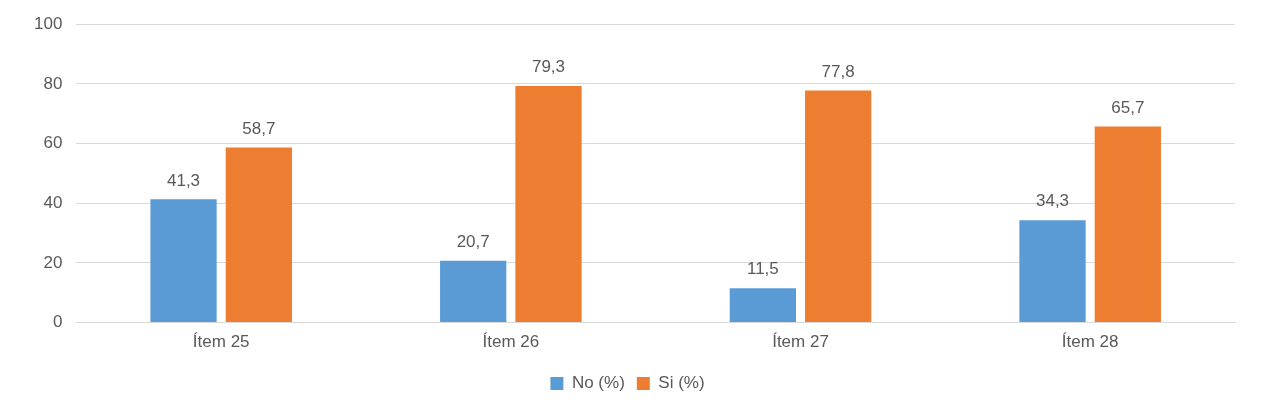 This screenshot has height=410, width=1269. I want to click on y-tick-label: 40, so click(53, 202).